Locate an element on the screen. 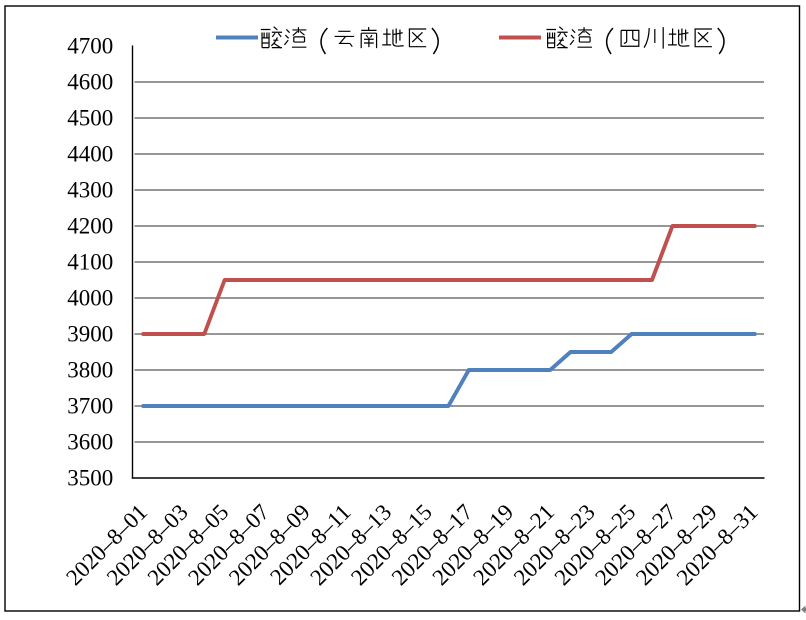 The height and width of the screenshot is (620, 806). svg-text: 4200 is located at coordinates (90, 226).